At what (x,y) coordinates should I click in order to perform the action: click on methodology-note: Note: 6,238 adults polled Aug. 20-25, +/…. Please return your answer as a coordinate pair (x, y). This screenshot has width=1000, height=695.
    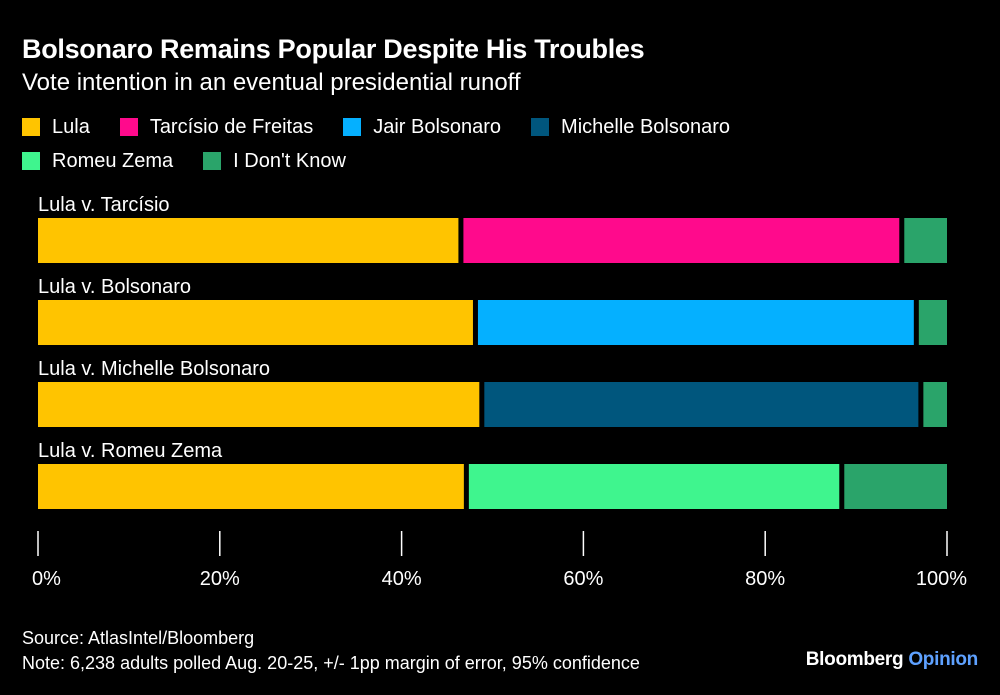
    Looking at the image, I should click on (331, 663).